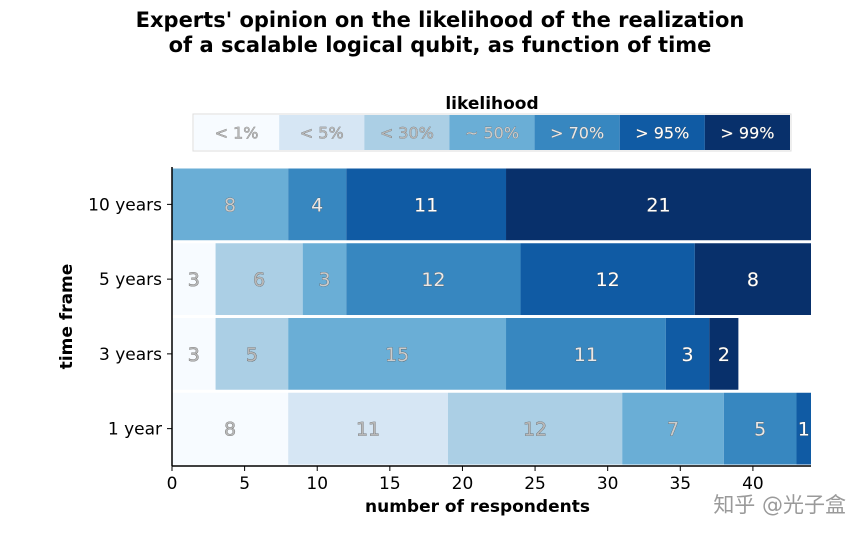 The image size is (866, 537). Describe the element at coordinates (491, 104) in the screenshot. I see `legend-title: likelihood` at that location.